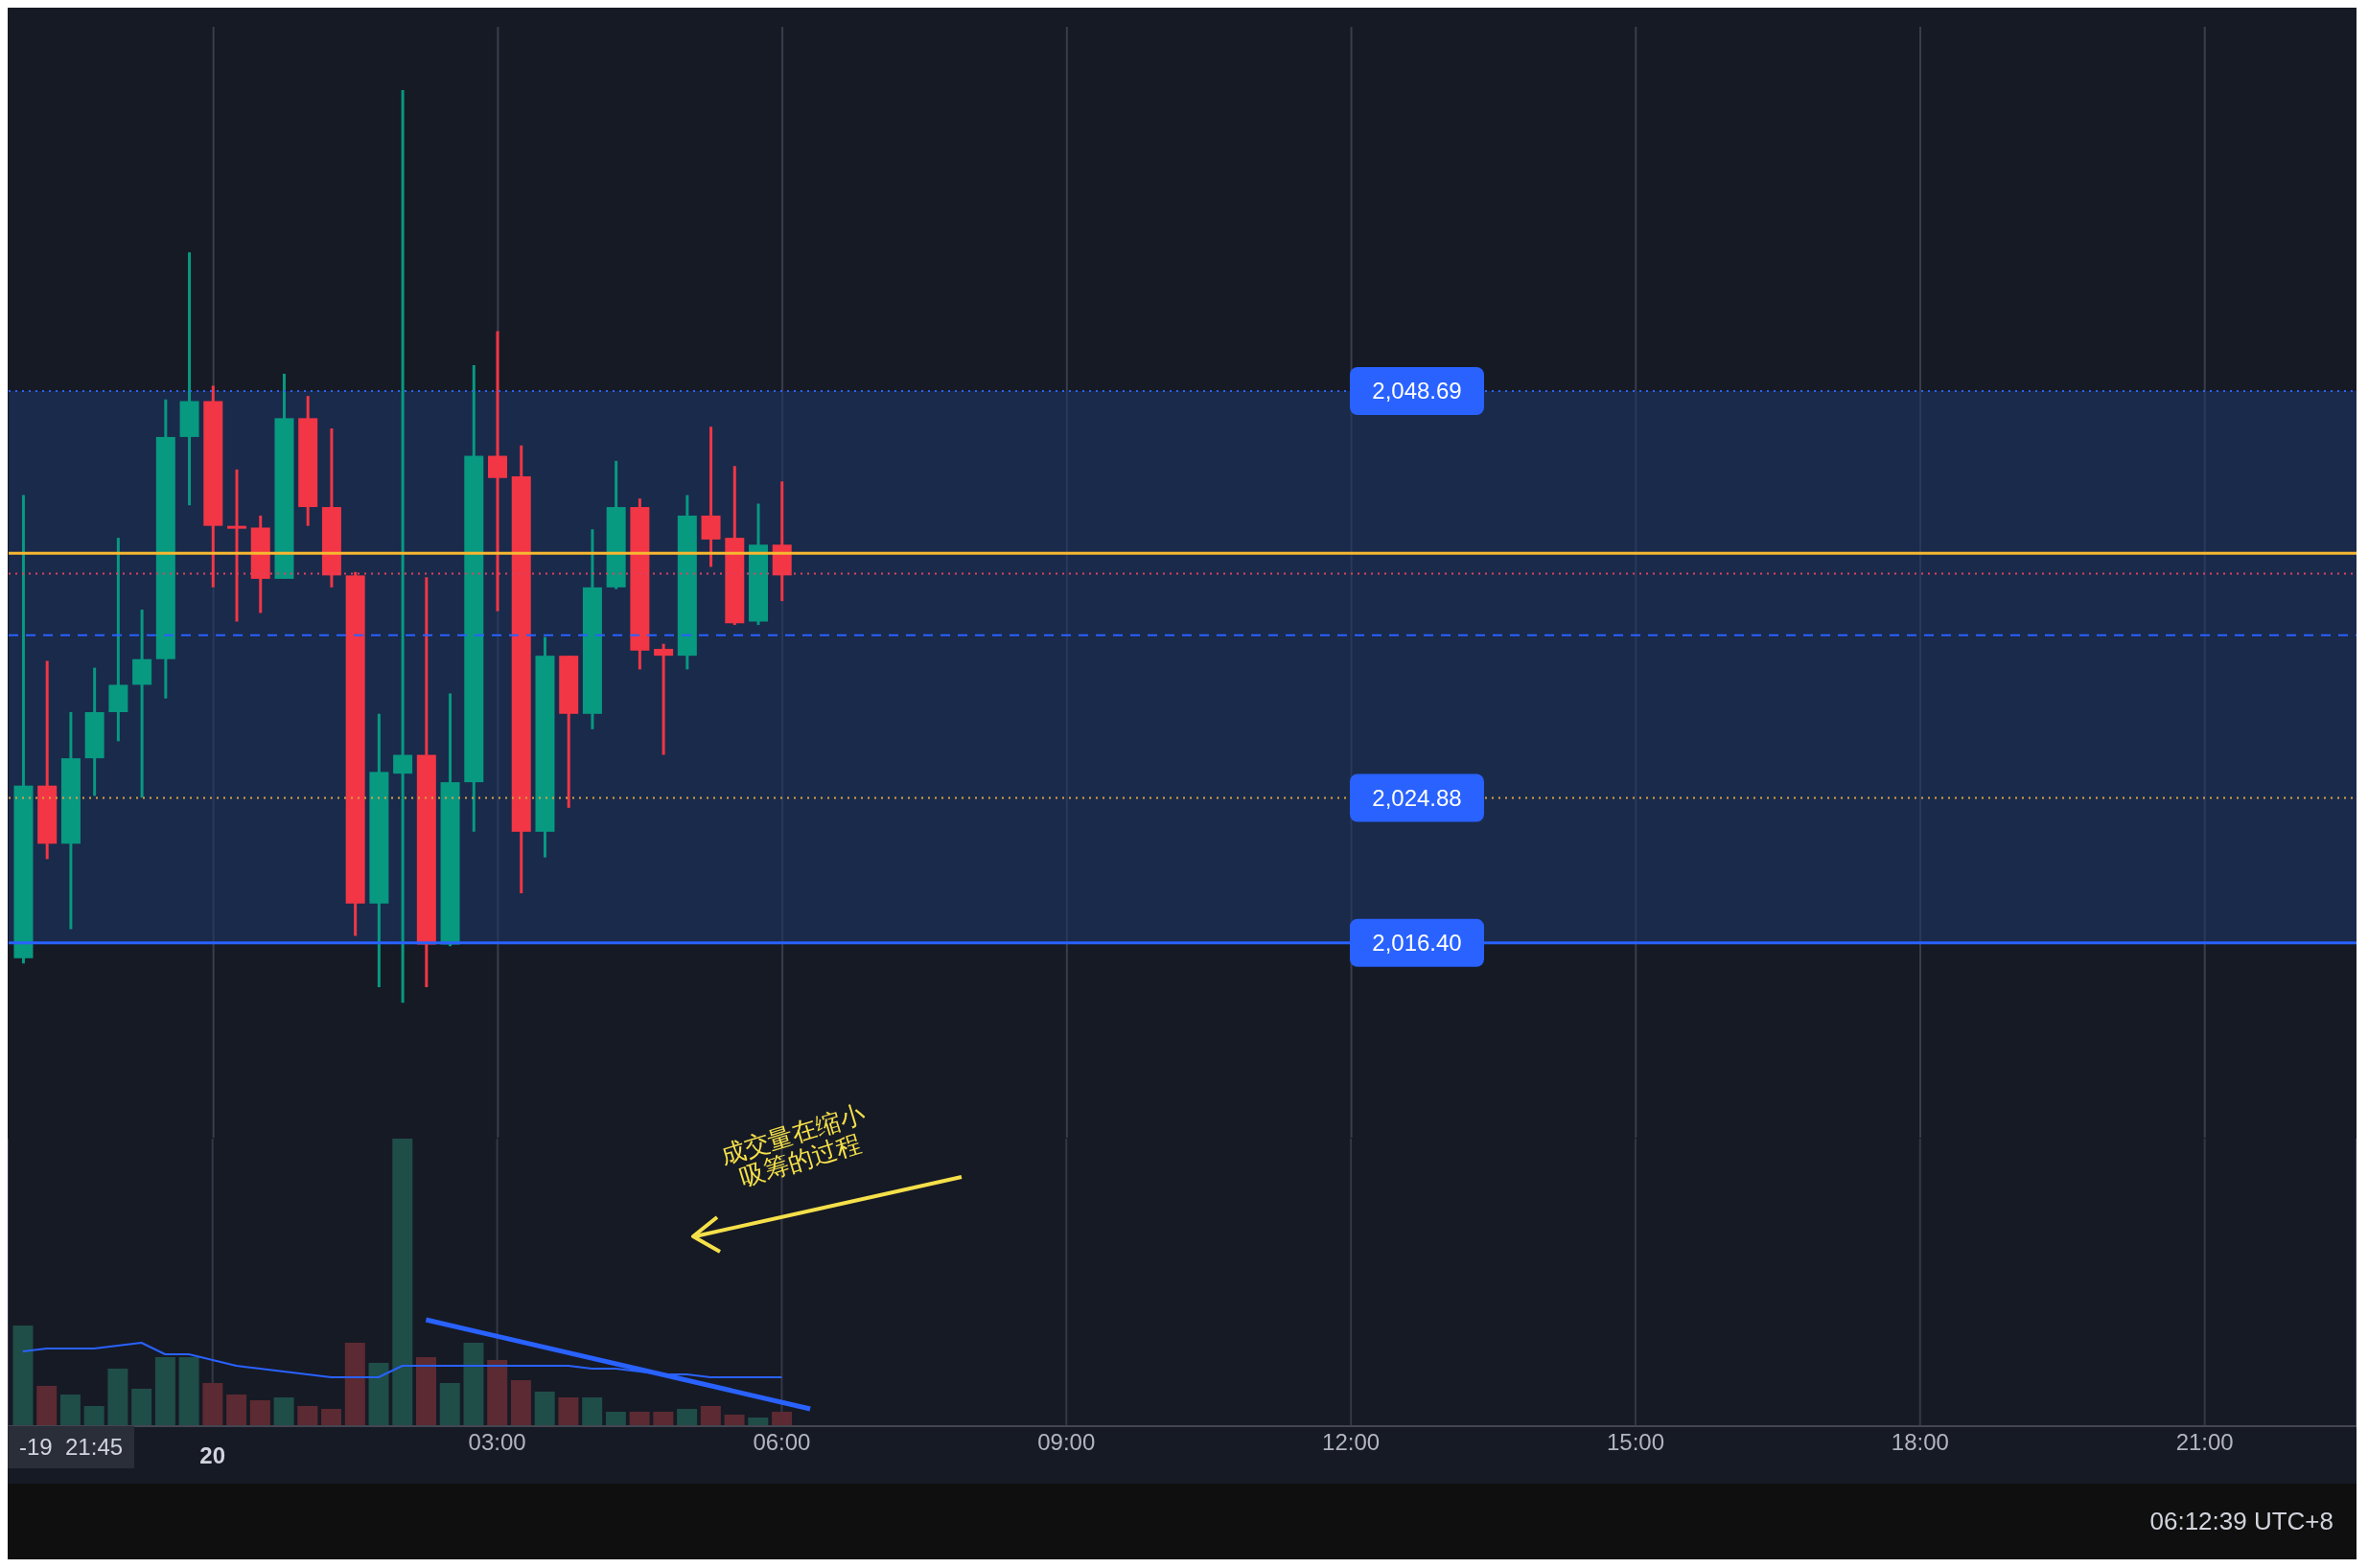  What do you see at coordinates (71, 1447) in the screenshot?
I see `text: -19 21:45` at bounding box center [71, 1447].